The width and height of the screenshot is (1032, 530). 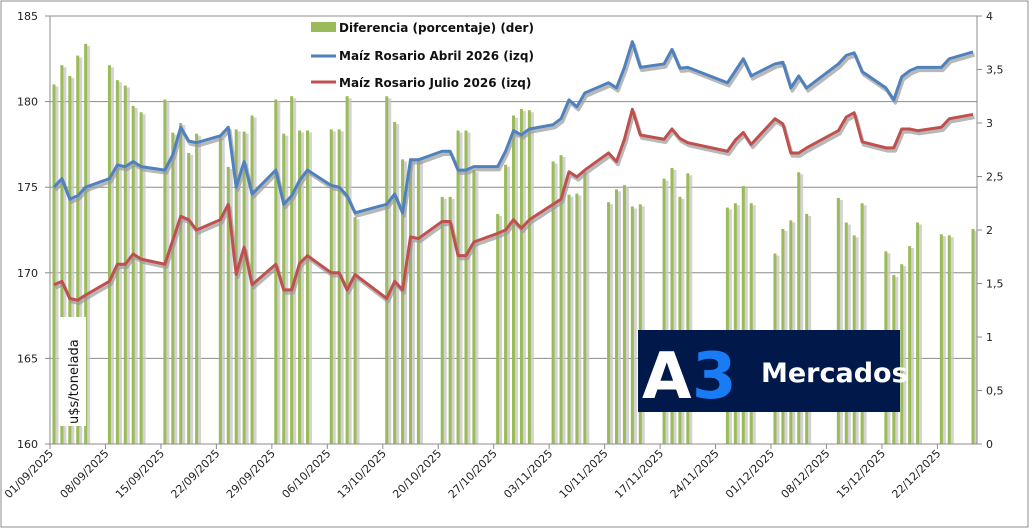 What do you see at coordinates (989, 230) in the screenshot?
I see `y-right-tick-label: 2` at bounding box center [989, 230].